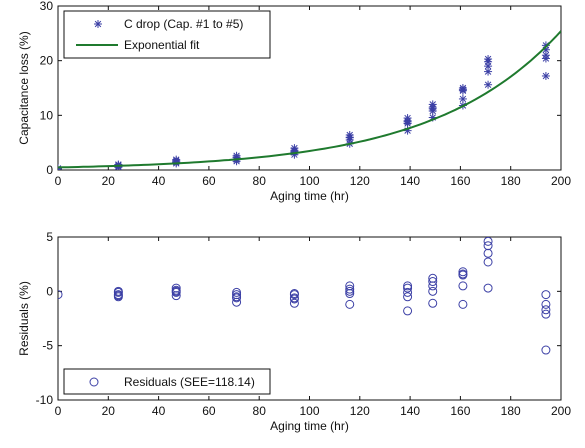 The height and width of the screenshot is (448, 585). I want to click on legend-marker-circle, so click(94, 382).